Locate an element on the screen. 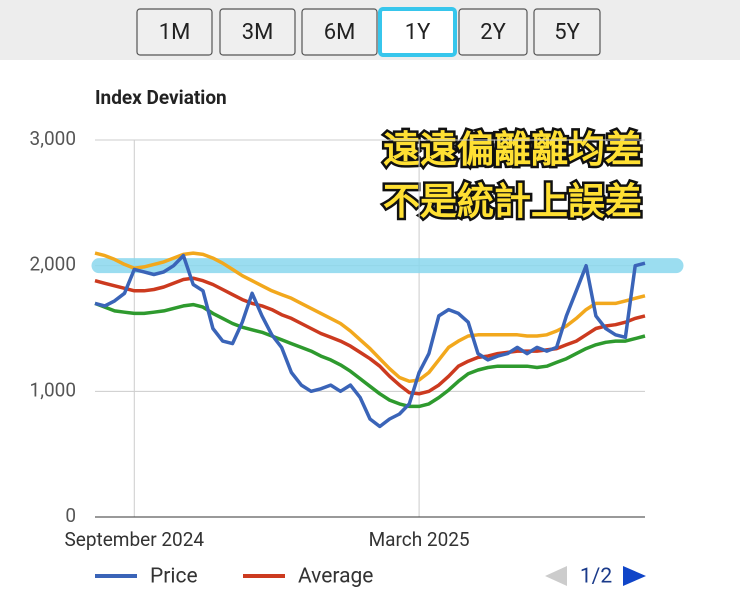 Image resolution: width=740 pixels, height=600 pixels. range-button: 1Y is located at coordinates (417, 32).